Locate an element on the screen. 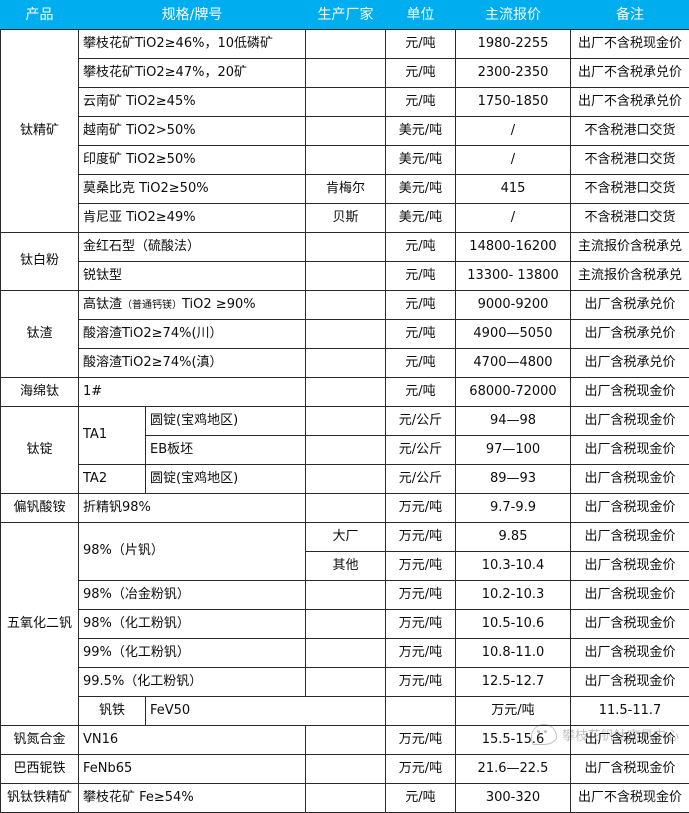 The width and height of the screenshot is (689, 813). table-row: 肯尼亚 TiO2≥49%贝斯美元/吨/不含税港口交货 is located at coordinates (345, 218).